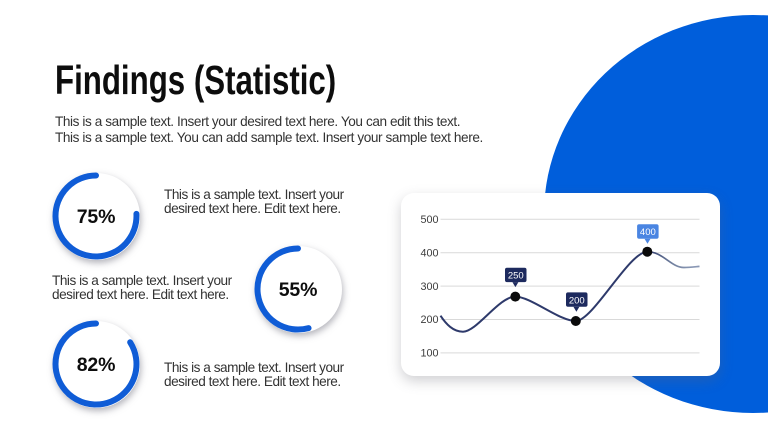 This screenshot has width=768, height=432. Describe the element at coordinates (429, 220) in the screenshot. I see `svg-text: 500` at that location.